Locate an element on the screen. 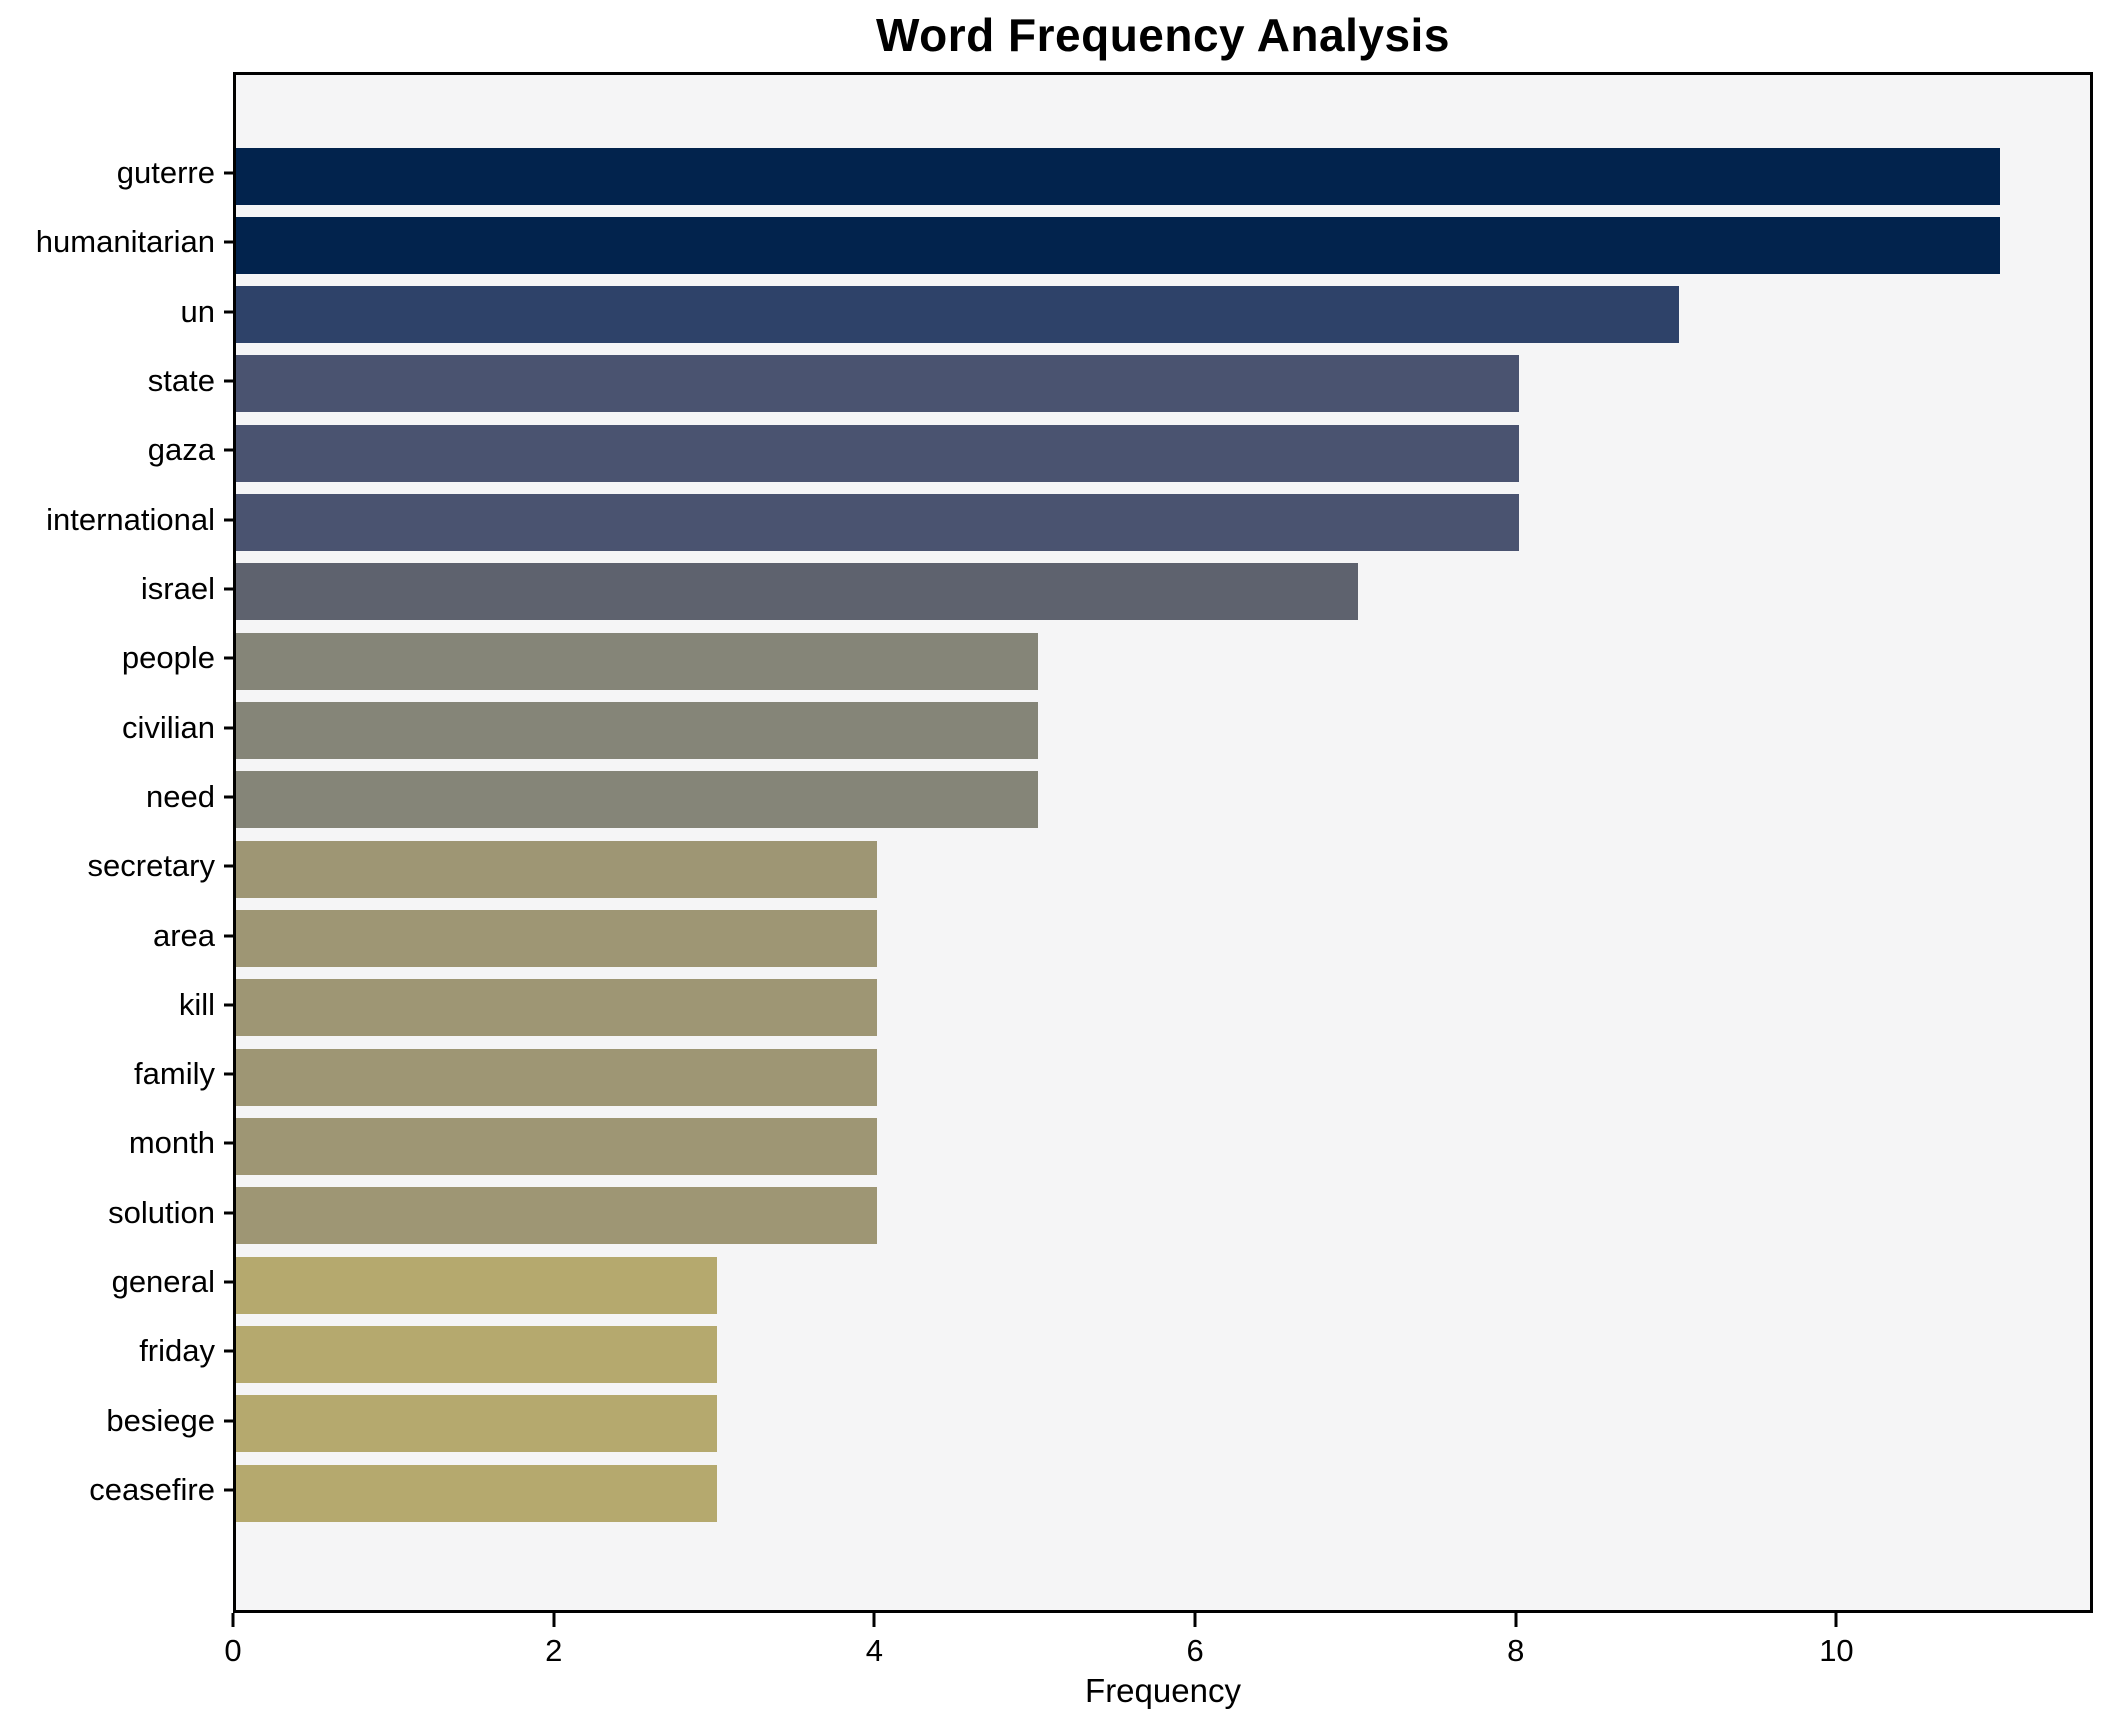  bar-besiege is located at coordinates (477, 1424).